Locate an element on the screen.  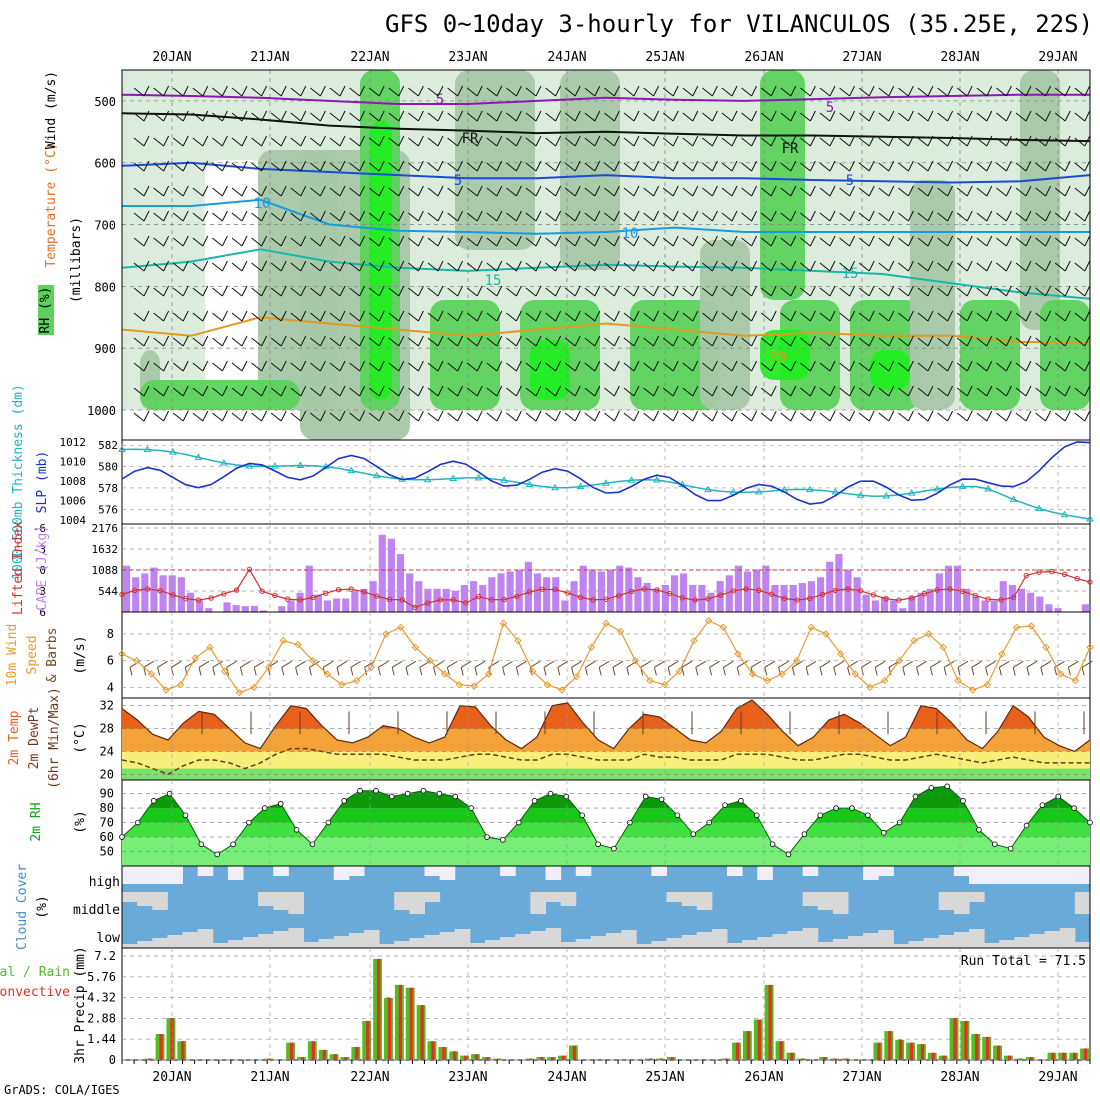
cloud-high-gap is located at coordinates (992, 875).